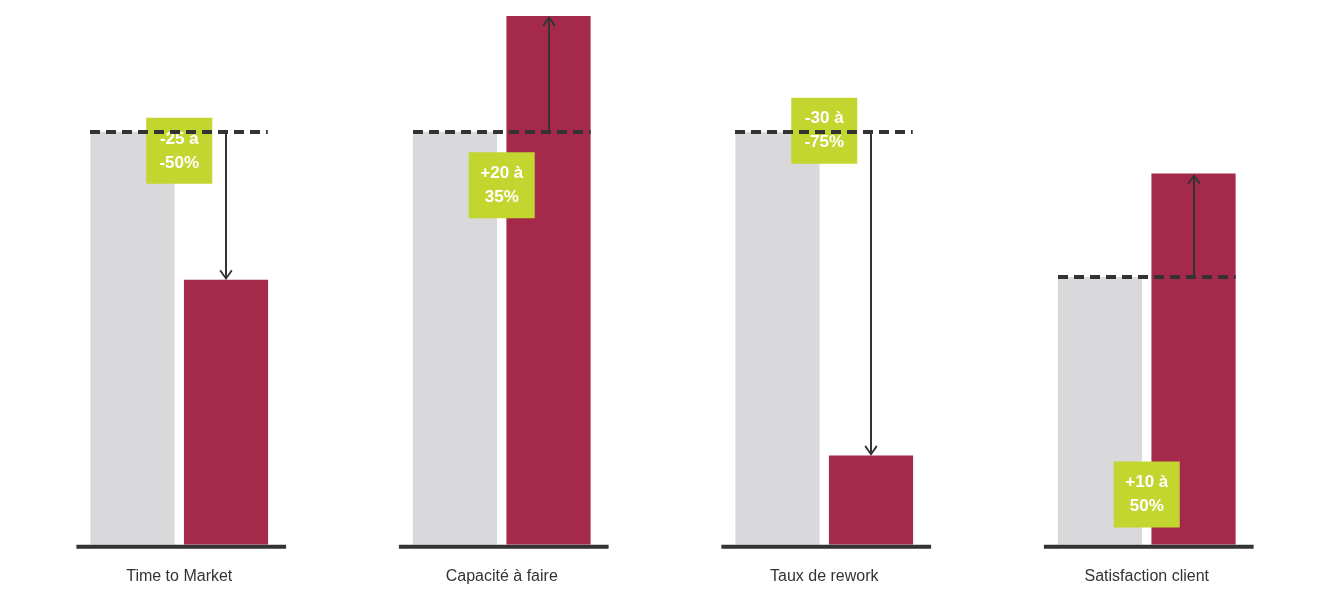  Describe the element at coordinates (1147, 494) in the screenshot. I see `annotation: +10 à 50%` at that location.